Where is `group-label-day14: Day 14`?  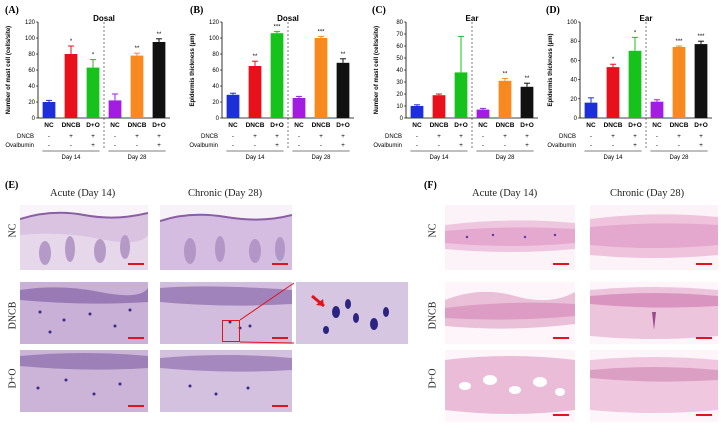
group-label-day14: Day 14 is located at coordinates (439, 158).